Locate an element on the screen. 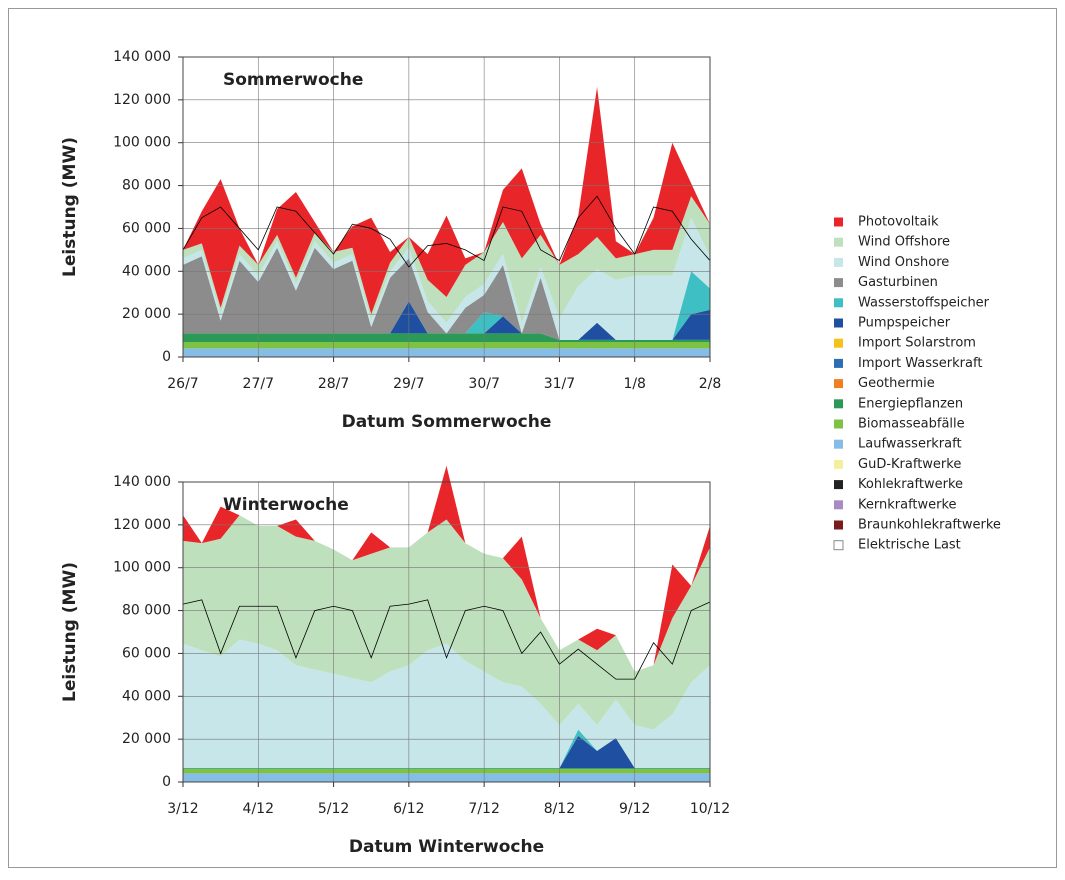 Image resolution: width=1065 pixels, height=880 pixels. legend-label: Kernkraftwerke is located at coordinates (907, 504).